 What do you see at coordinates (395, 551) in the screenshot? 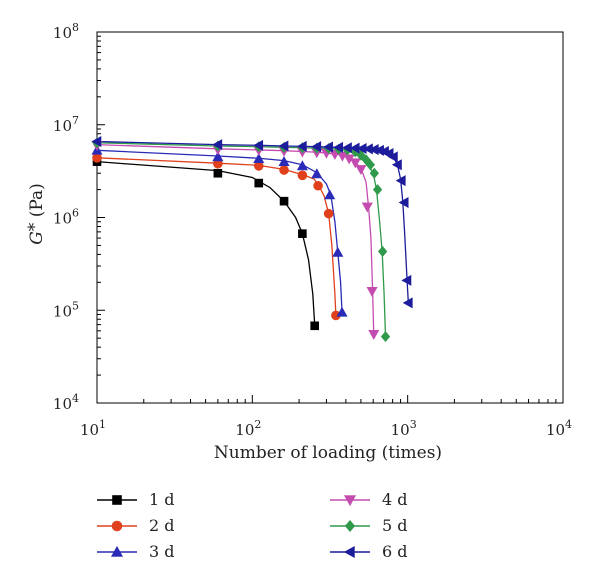
I see `legend-label: 6 d` at bounding box center [395, 551].